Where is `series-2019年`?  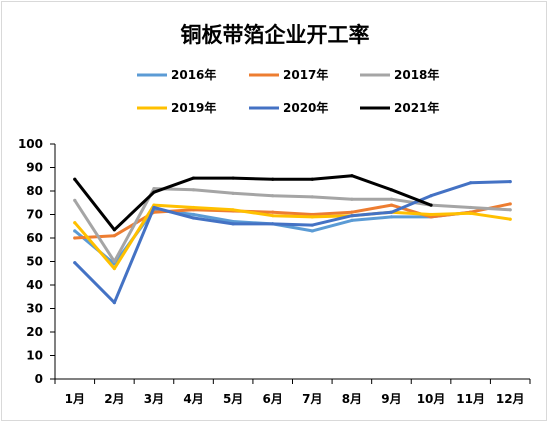 series-2019年 is located at coordinates (292, 237).